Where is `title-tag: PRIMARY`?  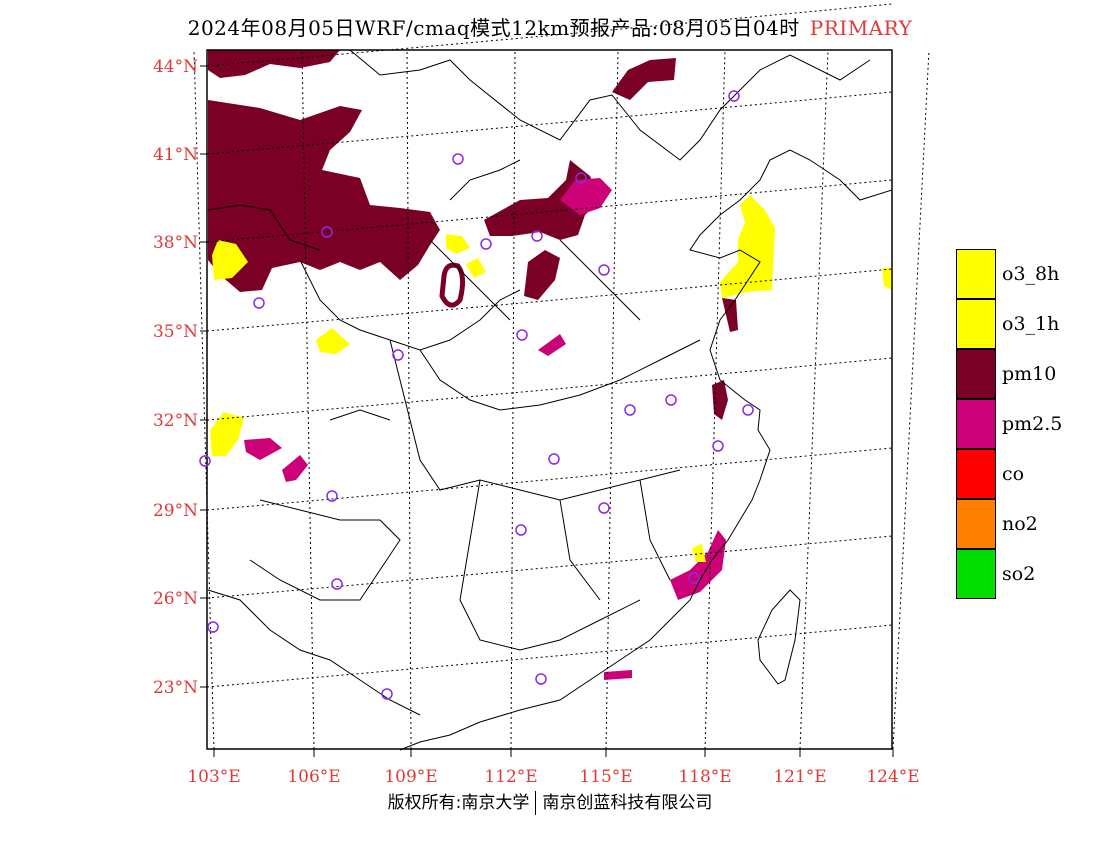
title-tag: PRIMARY is located at coordinates (861, 28).